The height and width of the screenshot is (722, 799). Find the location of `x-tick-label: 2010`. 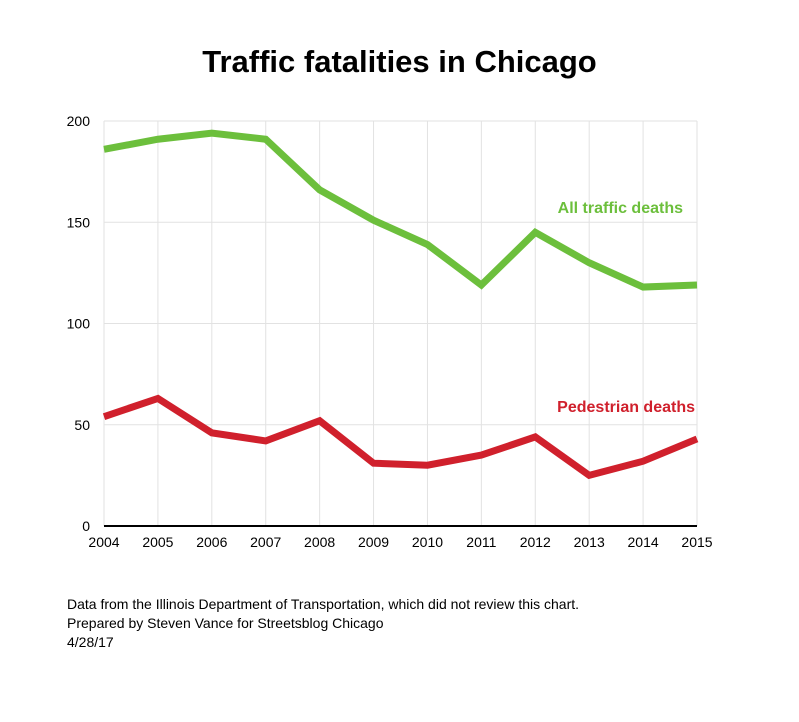

x-tick-label: 2010 is located at coordinates (427, 542).